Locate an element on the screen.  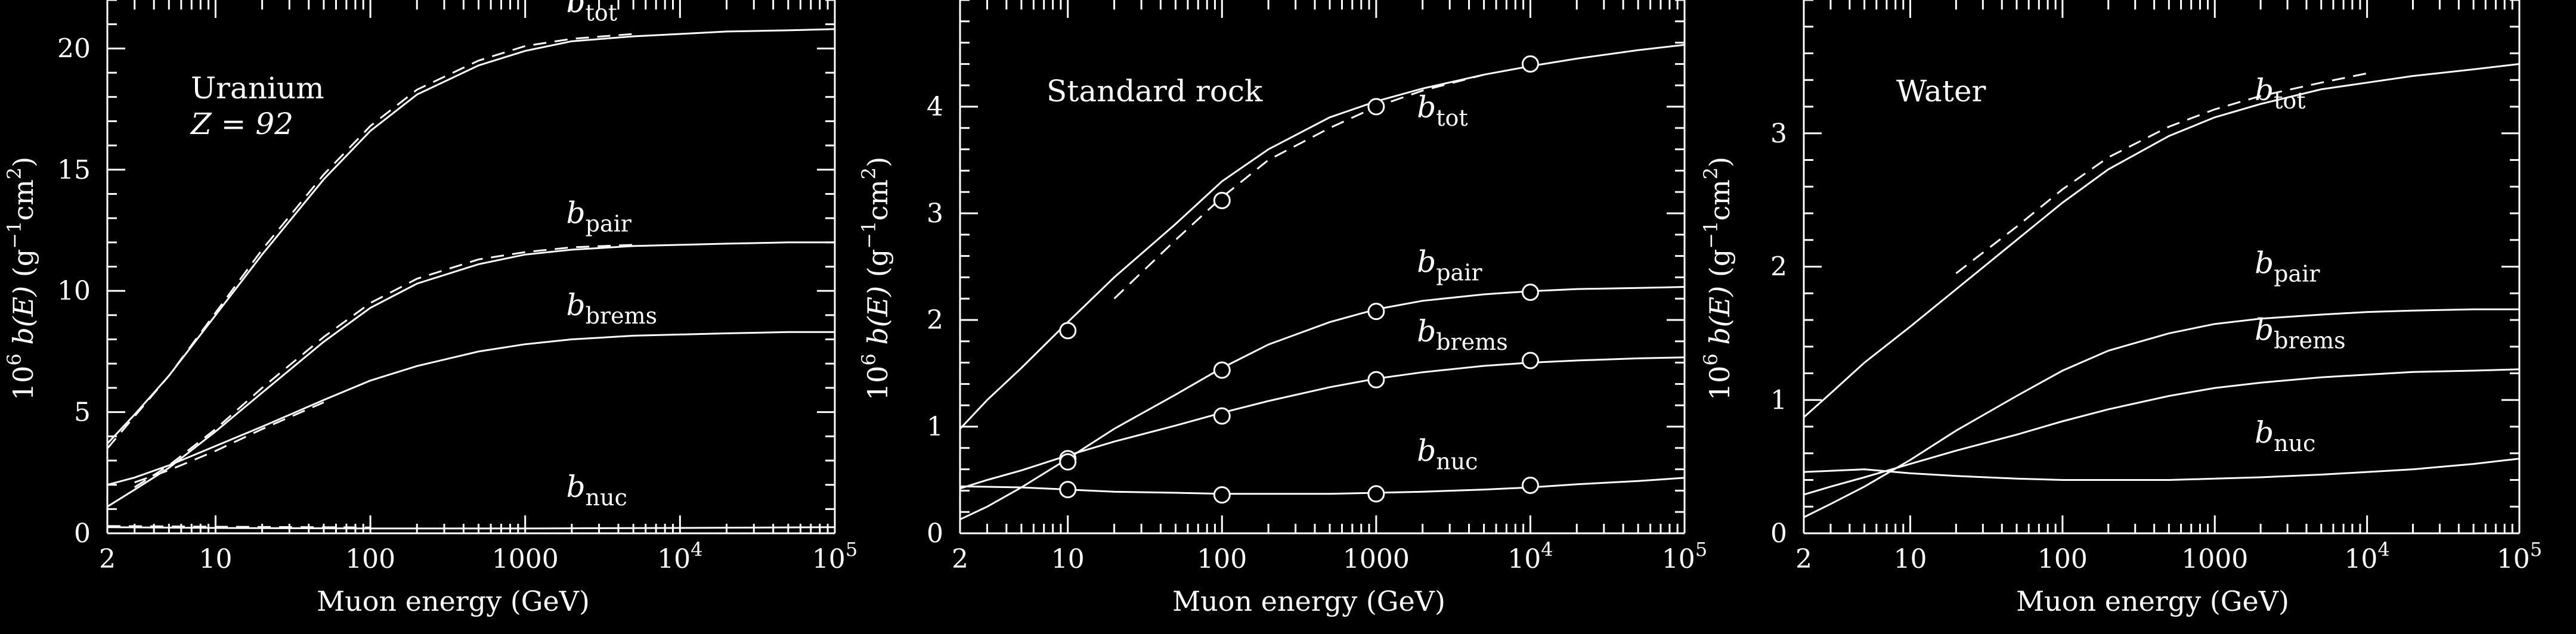
y-tick-label: 20 is located at coordinates (74, 48).